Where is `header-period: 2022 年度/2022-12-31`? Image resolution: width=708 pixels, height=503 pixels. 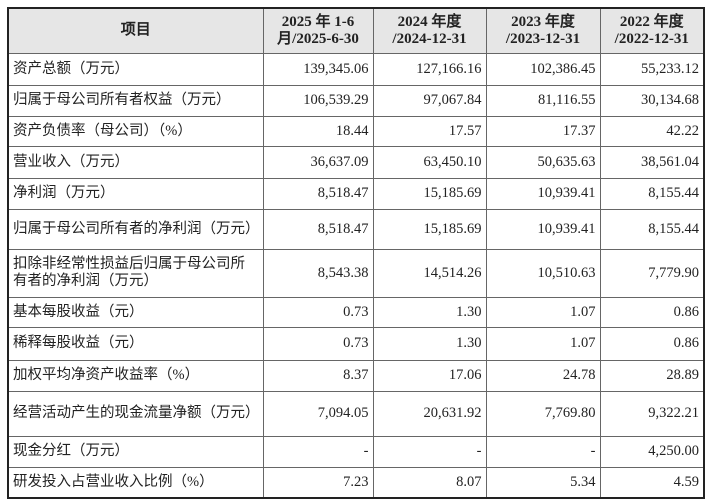 header-period: 2022 年度/2022-12-31 is located at coordinates (652, 30).